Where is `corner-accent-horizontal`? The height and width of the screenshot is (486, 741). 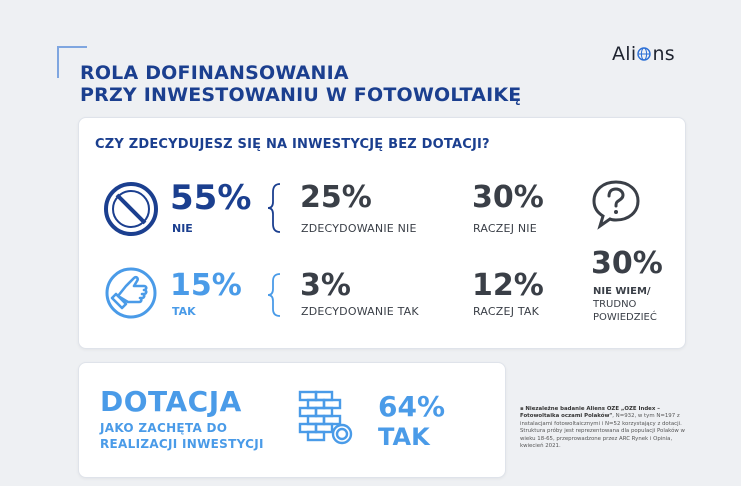 corner-accent-horizontal is located at coordinates (72, 47).